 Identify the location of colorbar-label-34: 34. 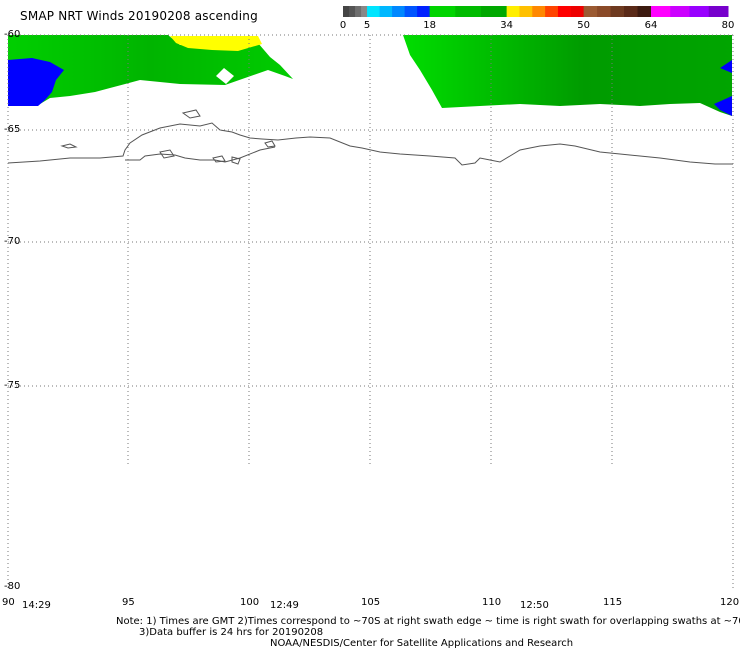
(506, 25).